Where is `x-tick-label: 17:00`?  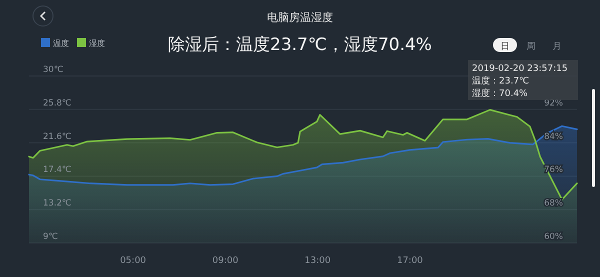 x-tick-label: 17:00 is located at coordinates (410, 261).